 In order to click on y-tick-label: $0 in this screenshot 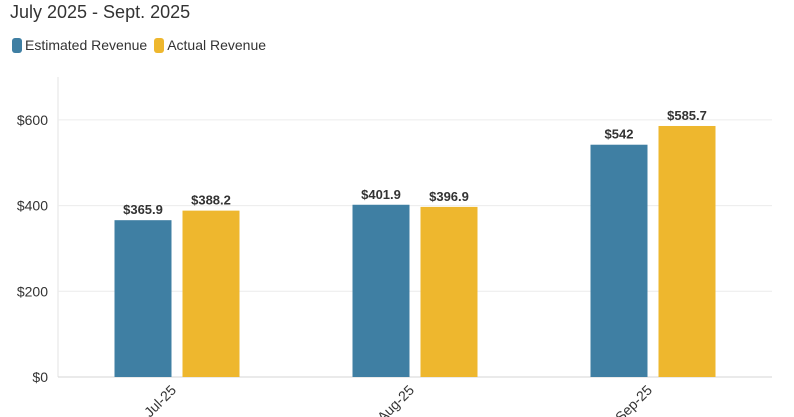, I will do `click(40, 377)`.